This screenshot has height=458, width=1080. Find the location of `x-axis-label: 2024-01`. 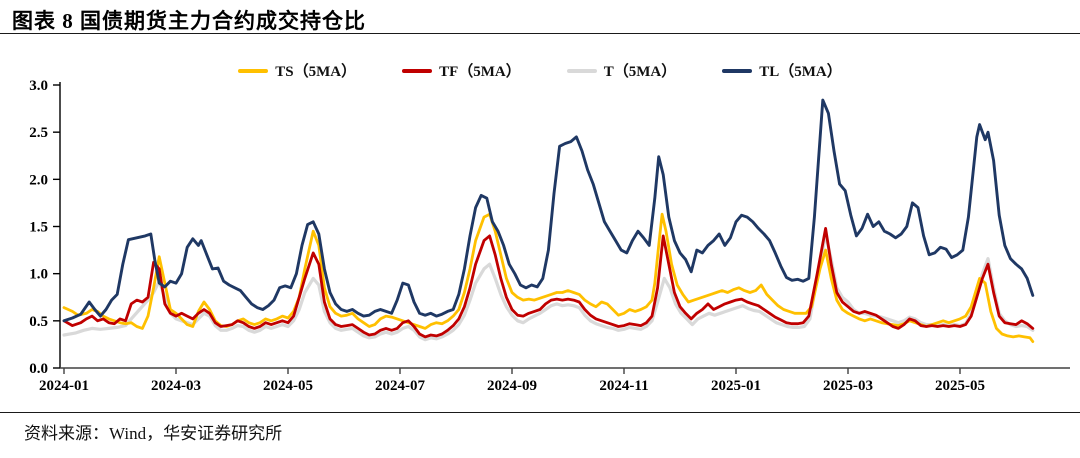

x-axis-label: 2024-01 is located at coordinates (64, 386).